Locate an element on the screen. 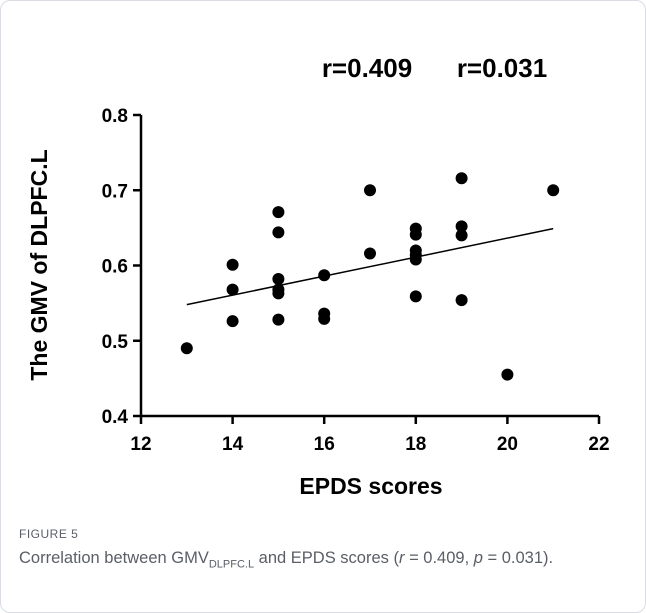 The image size is (646, 613). y-tick-label: 0.6 is located at coordinates (115, 267).